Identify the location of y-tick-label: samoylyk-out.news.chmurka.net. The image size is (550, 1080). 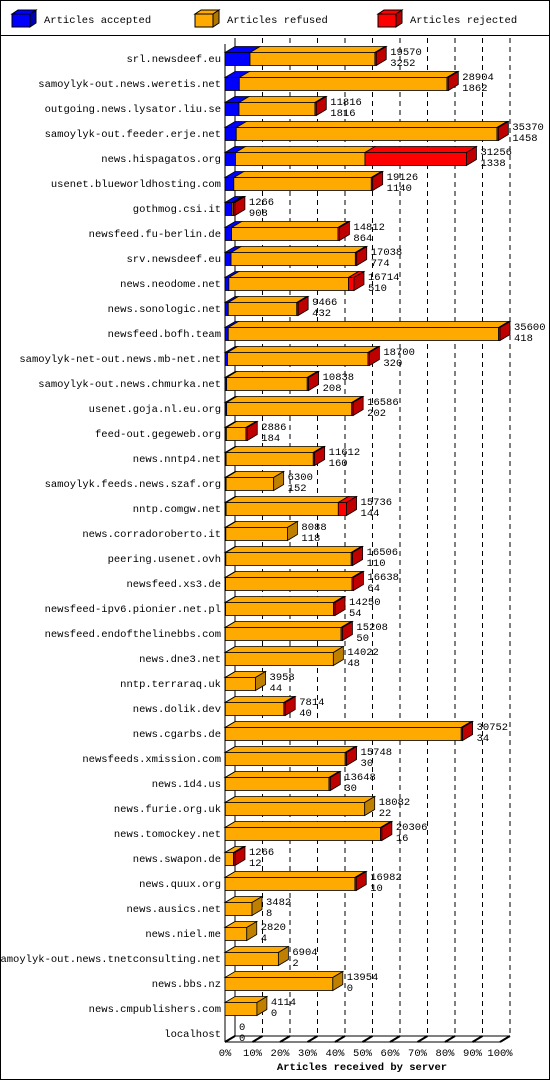
(129, 385).